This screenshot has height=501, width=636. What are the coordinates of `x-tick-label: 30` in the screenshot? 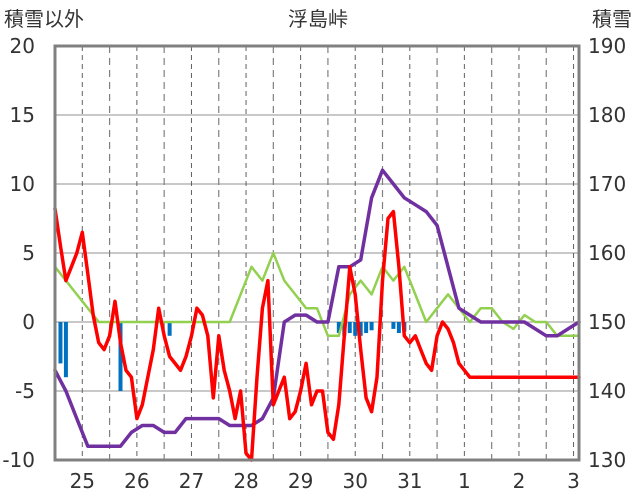 It's located at (354, 481).